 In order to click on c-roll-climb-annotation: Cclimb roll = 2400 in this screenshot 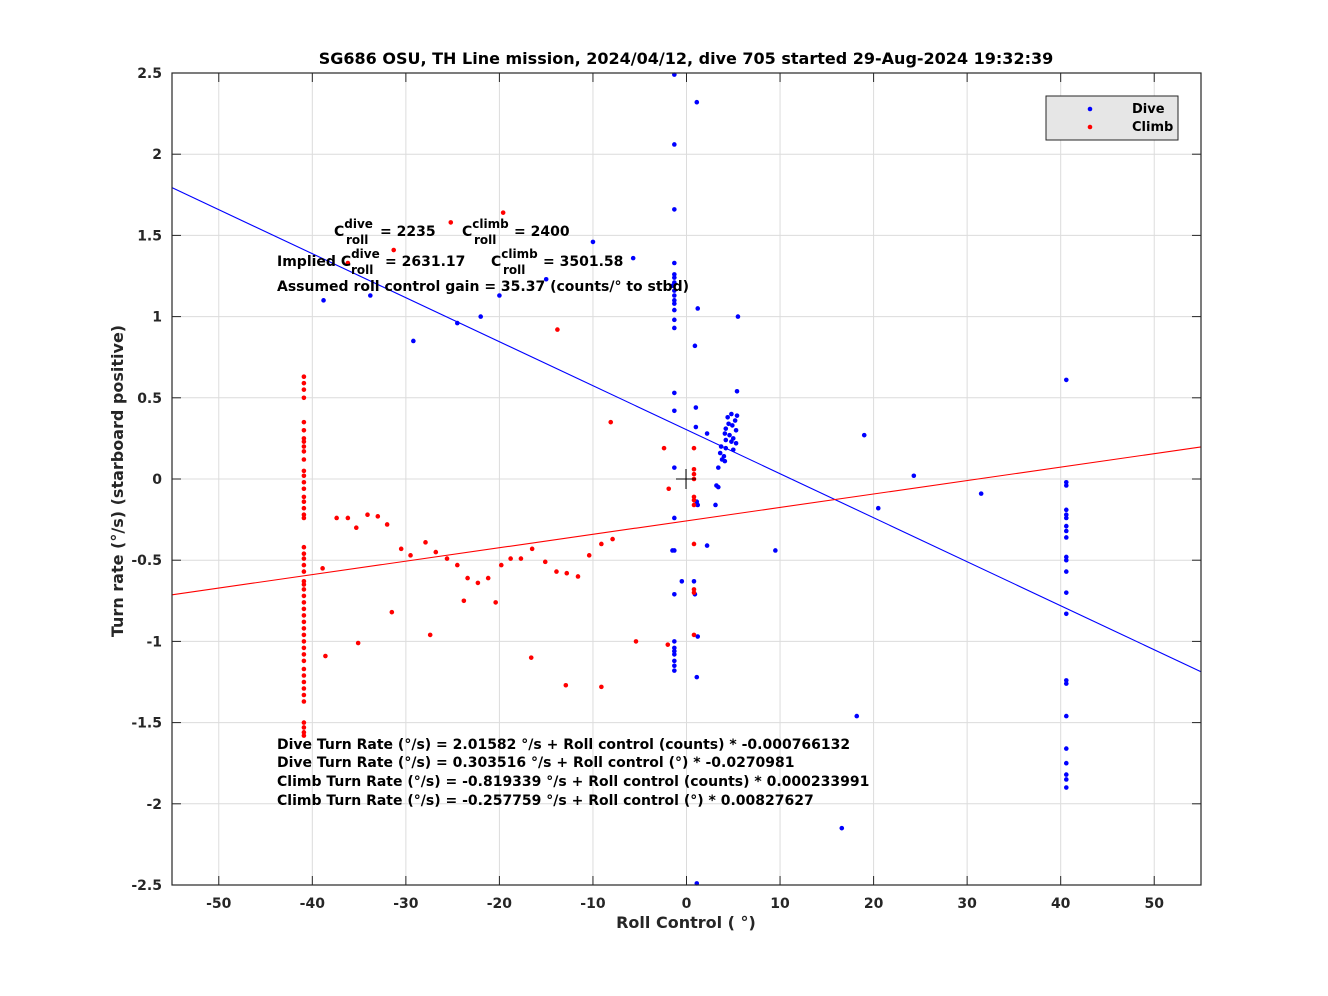, I will do `click(516, 232)`.